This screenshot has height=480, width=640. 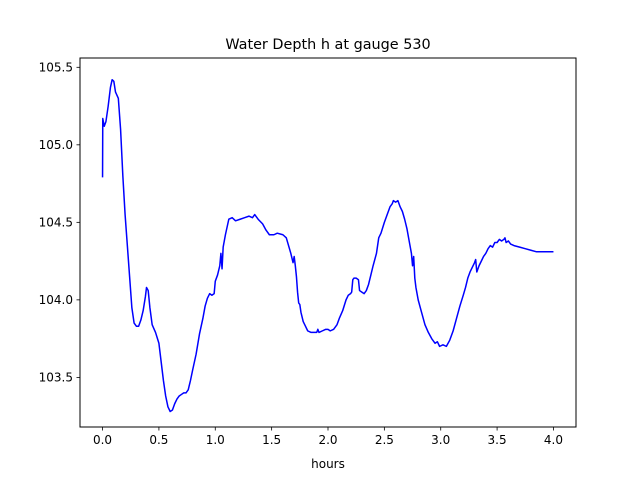 I want to click on y-axis-ticks: 103.5 104.0 104.5 105.0 105.5, so click(x=59, y=223).